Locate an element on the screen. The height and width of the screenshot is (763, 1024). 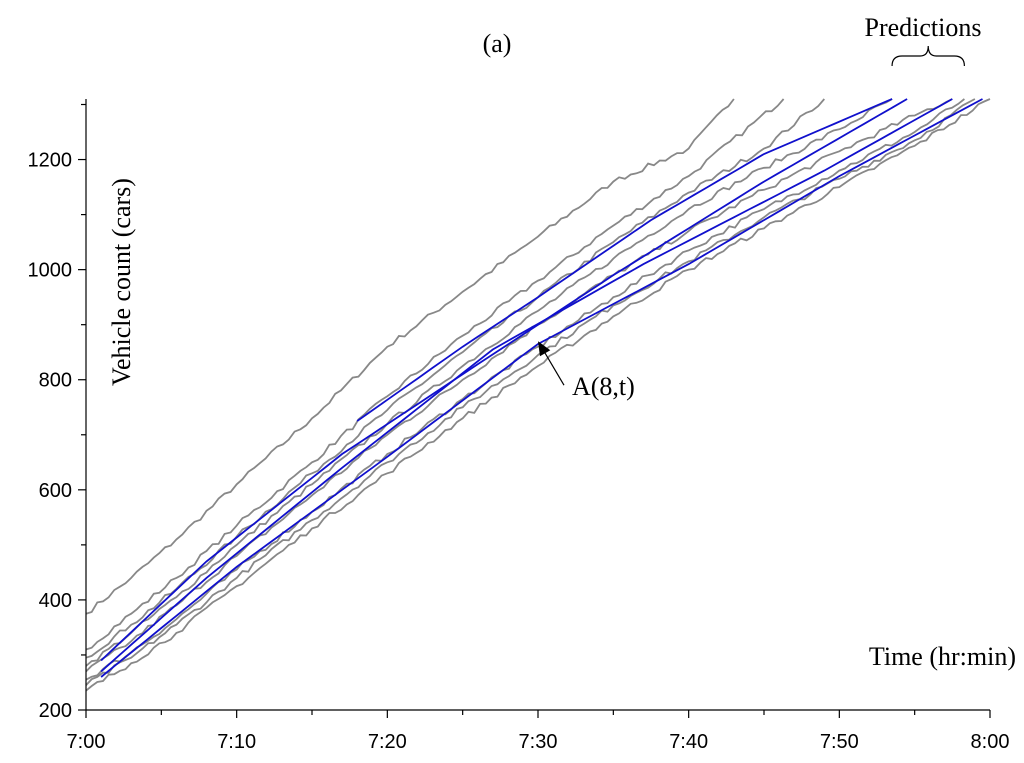
x-tick-label: 7:40 is located at coordinates (688, 742).